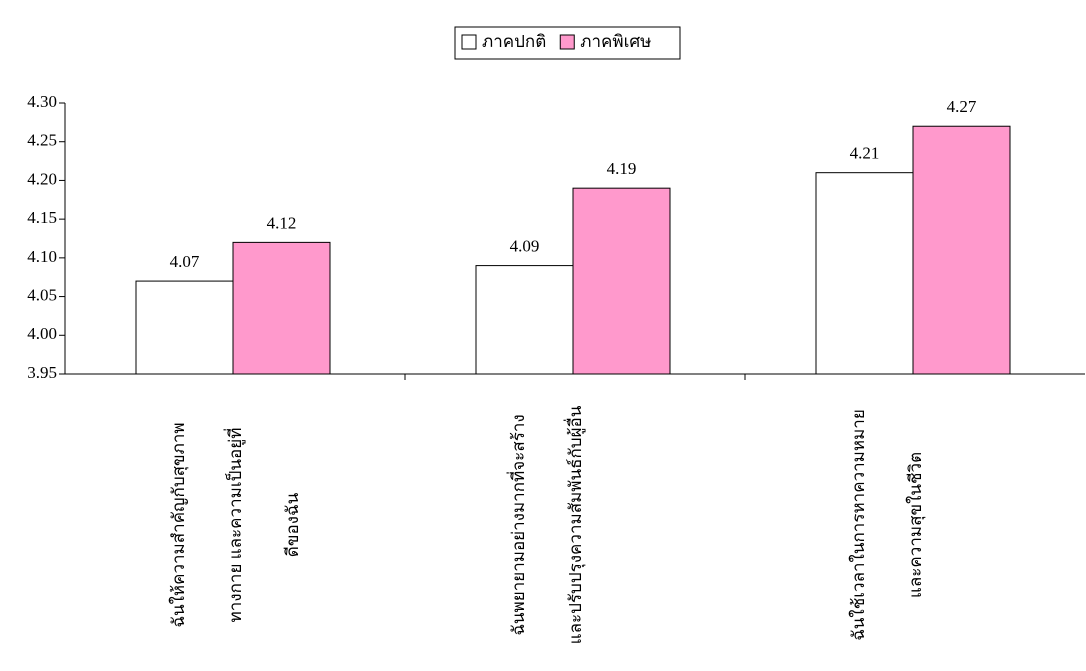  Describe the element at coordinates (292, 524) in the screenshot. I see `x-tick-label: ดีของฉัน` at that location.